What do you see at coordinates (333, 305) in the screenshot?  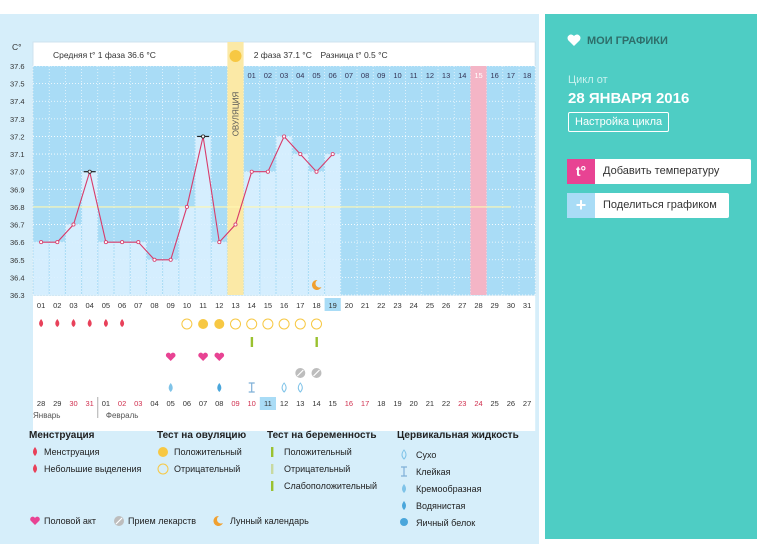 I see `day-label: 19` at bounding box center [333, 305].